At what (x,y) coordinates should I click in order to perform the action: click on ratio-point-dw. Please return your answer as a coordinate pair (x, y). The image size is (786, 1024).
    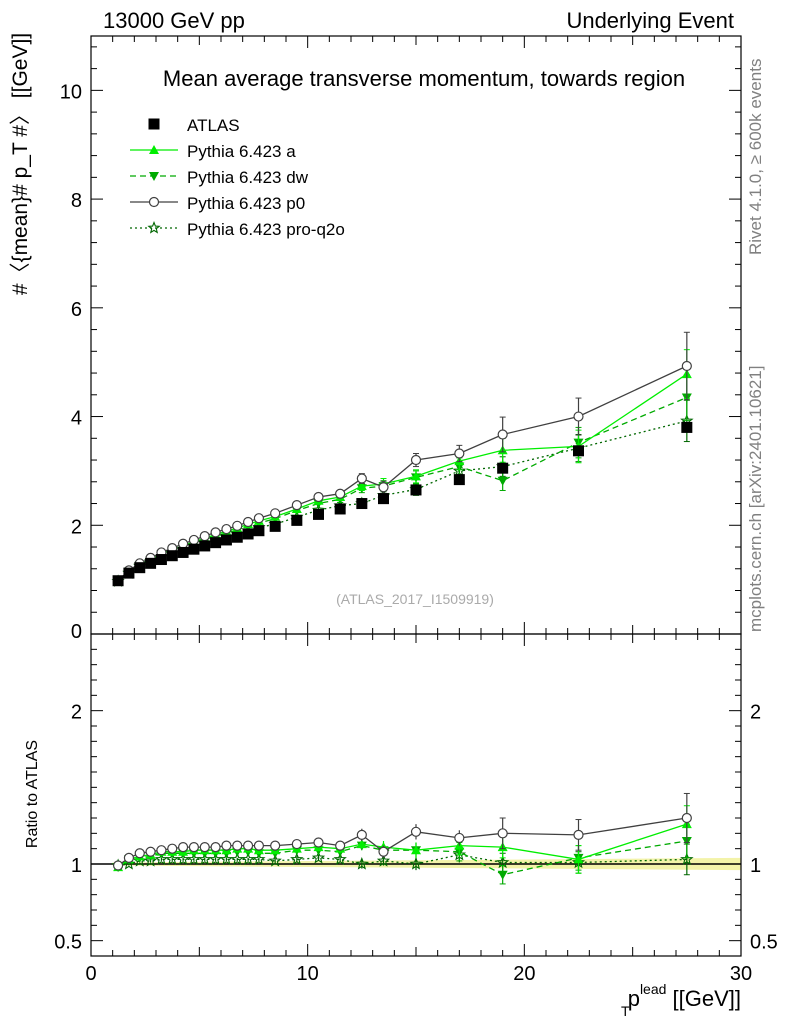
    Looking at the image, I should click on (502, 875).